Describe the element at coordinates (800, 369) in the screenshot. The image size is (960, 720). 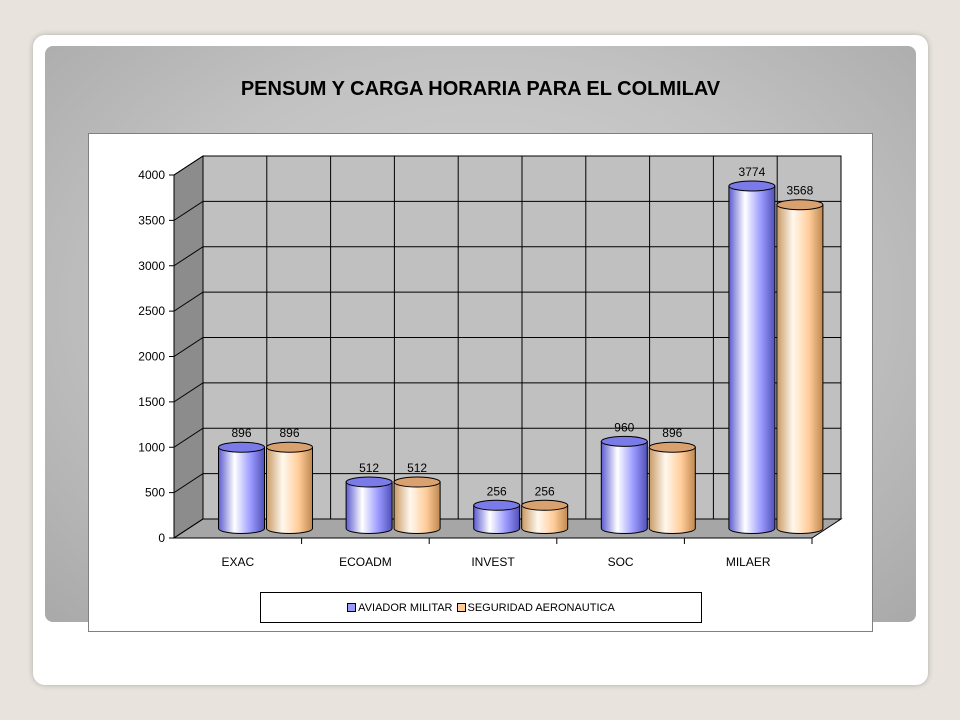
I see `bar-seguridad-aeronautica-milaer` at that location.